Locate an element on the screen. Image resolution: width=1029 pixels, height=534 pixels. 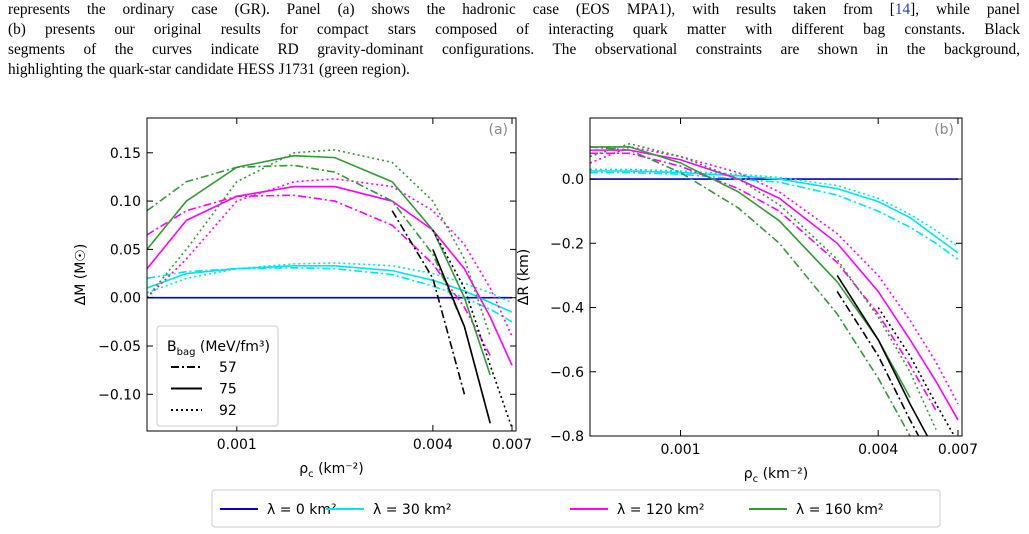
unit: (MeV/fm³) is located at coordinates (232, 347).